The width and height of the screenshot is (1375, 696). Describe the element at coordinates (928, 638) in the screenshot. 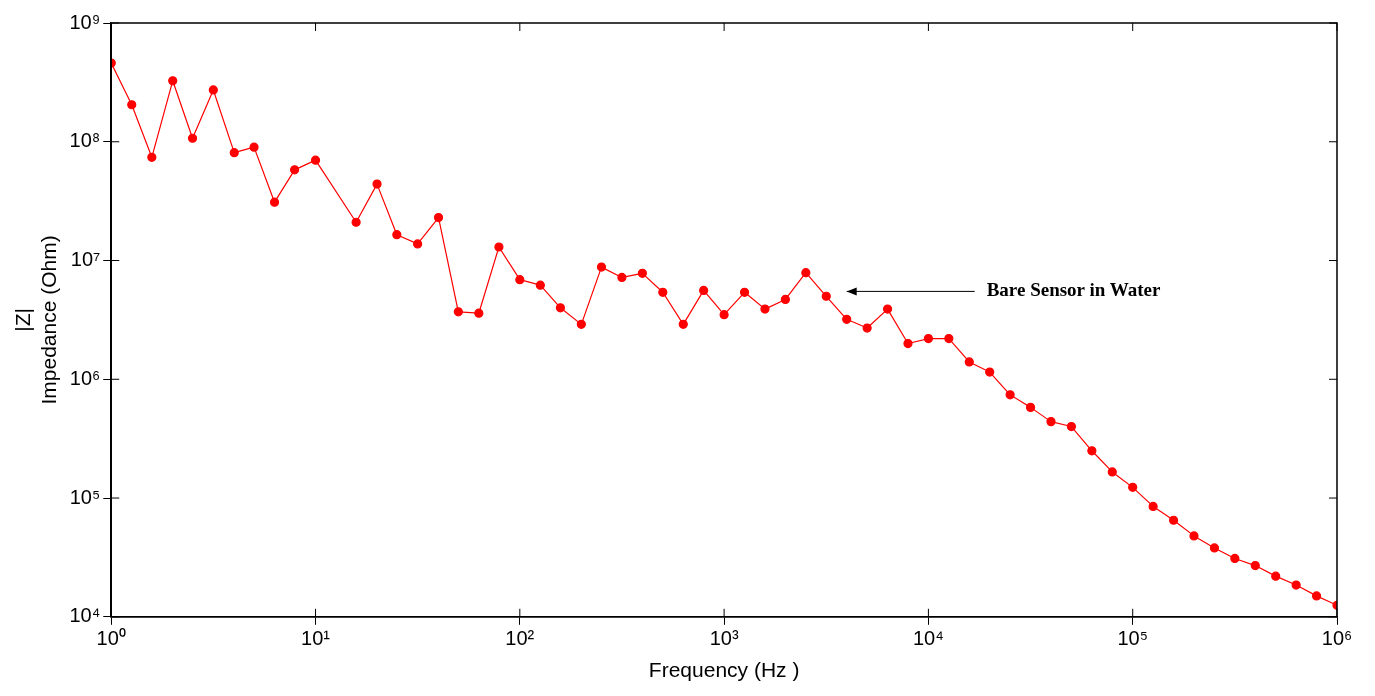

I see `x-tick-label: 10⁴` at that location.